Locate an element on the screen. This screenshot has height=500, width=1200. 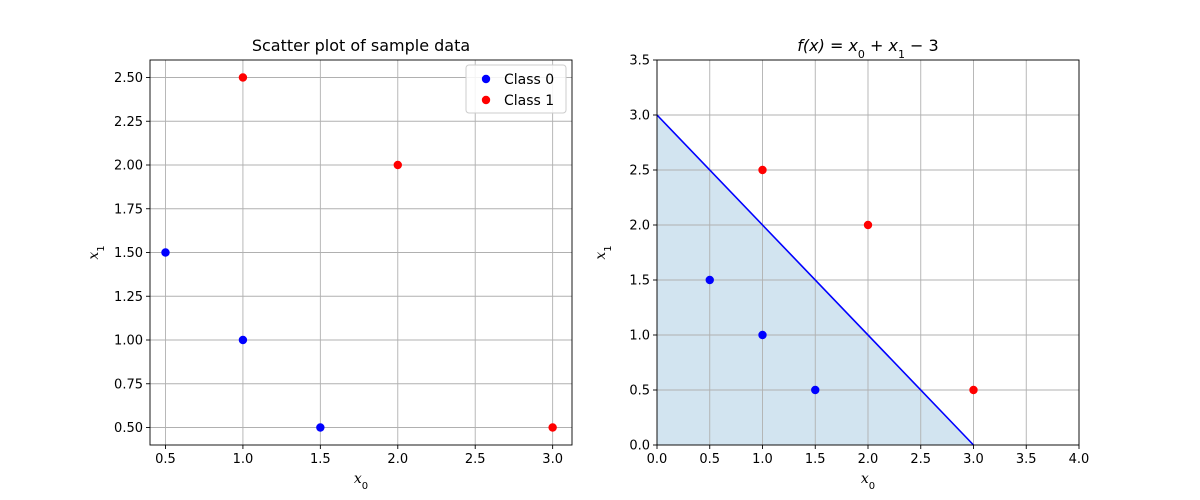
y-tick-label: 1.75 is located at coordinates (128, 209).